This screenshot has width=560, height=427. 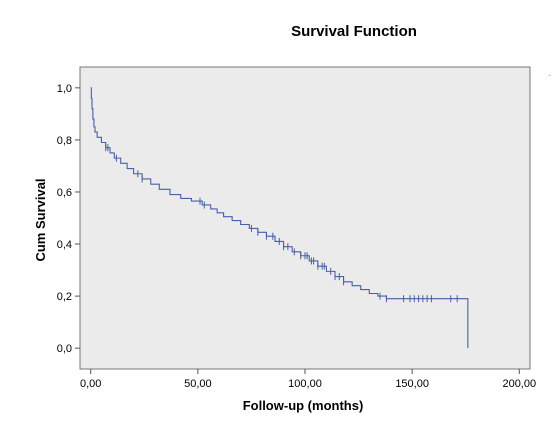 I want to click on x-axis: 0,00 50,00 100,00 150,00 200,00, so click(x=308, y=379).